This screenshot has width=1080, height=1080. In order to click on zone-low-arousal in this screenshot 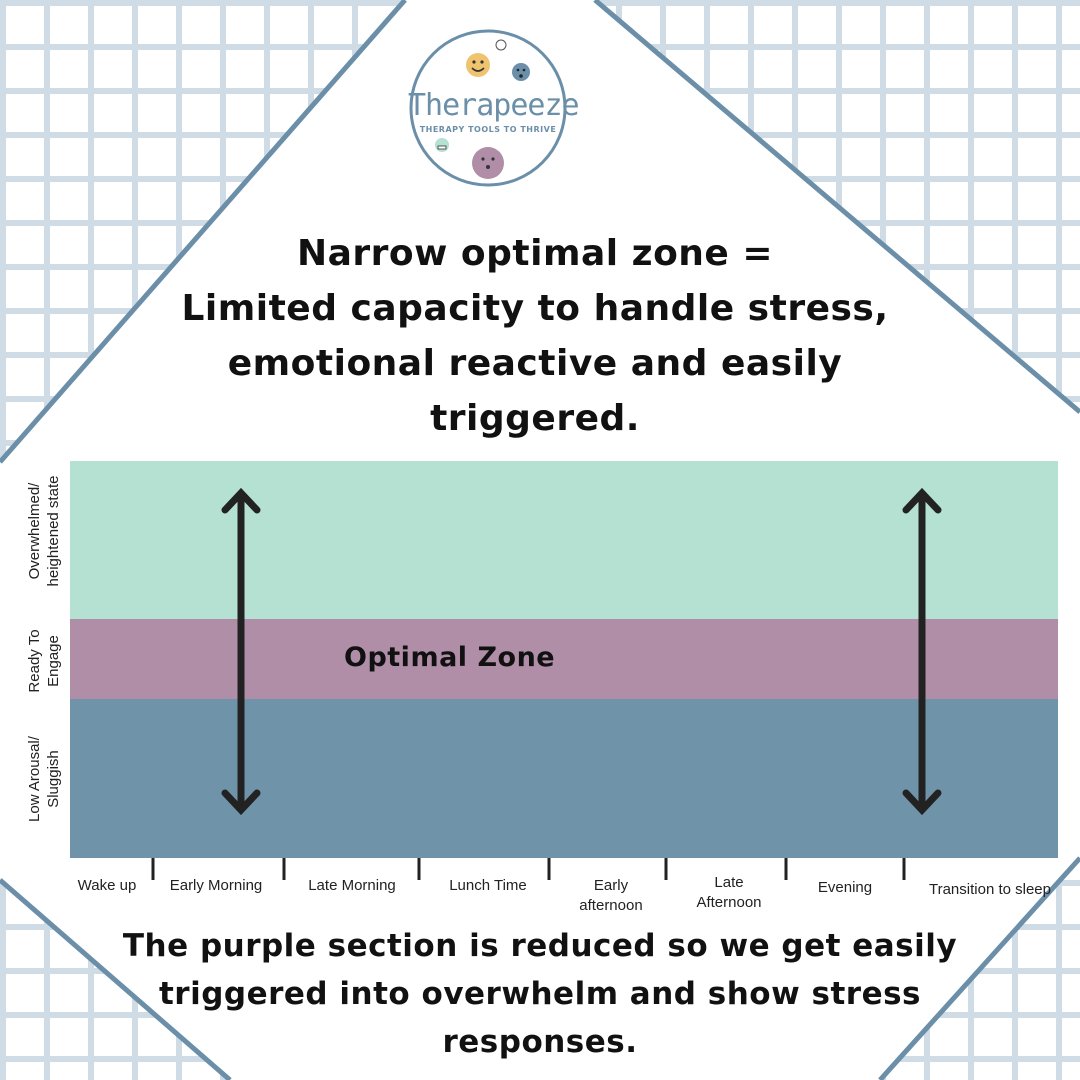, I will do `click(564, 778)`.